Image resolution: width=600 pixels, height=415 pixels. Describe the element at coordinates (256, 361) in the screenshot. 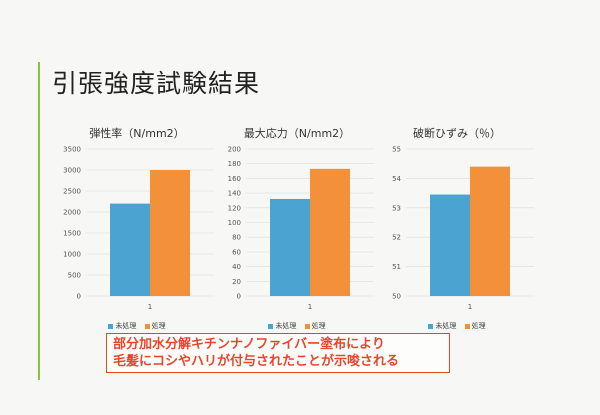

I see `note-line-2: 毛髪にコシやハリが付与されたことが示唆される` at that location.